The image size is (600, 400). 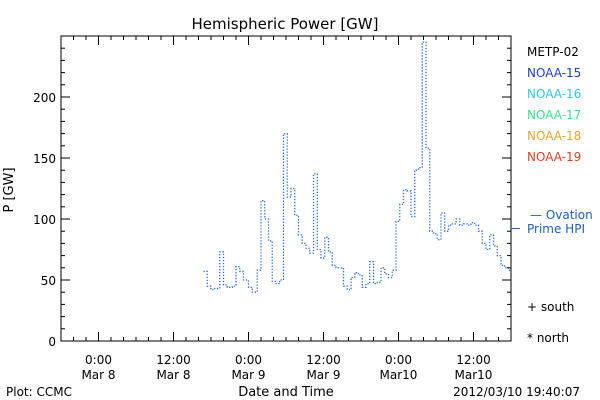 What do you see at coordinates (561, 215) in the screenshot?
I see `legend-ovation-line1: — Ovation` at bounding box center [561, 215].